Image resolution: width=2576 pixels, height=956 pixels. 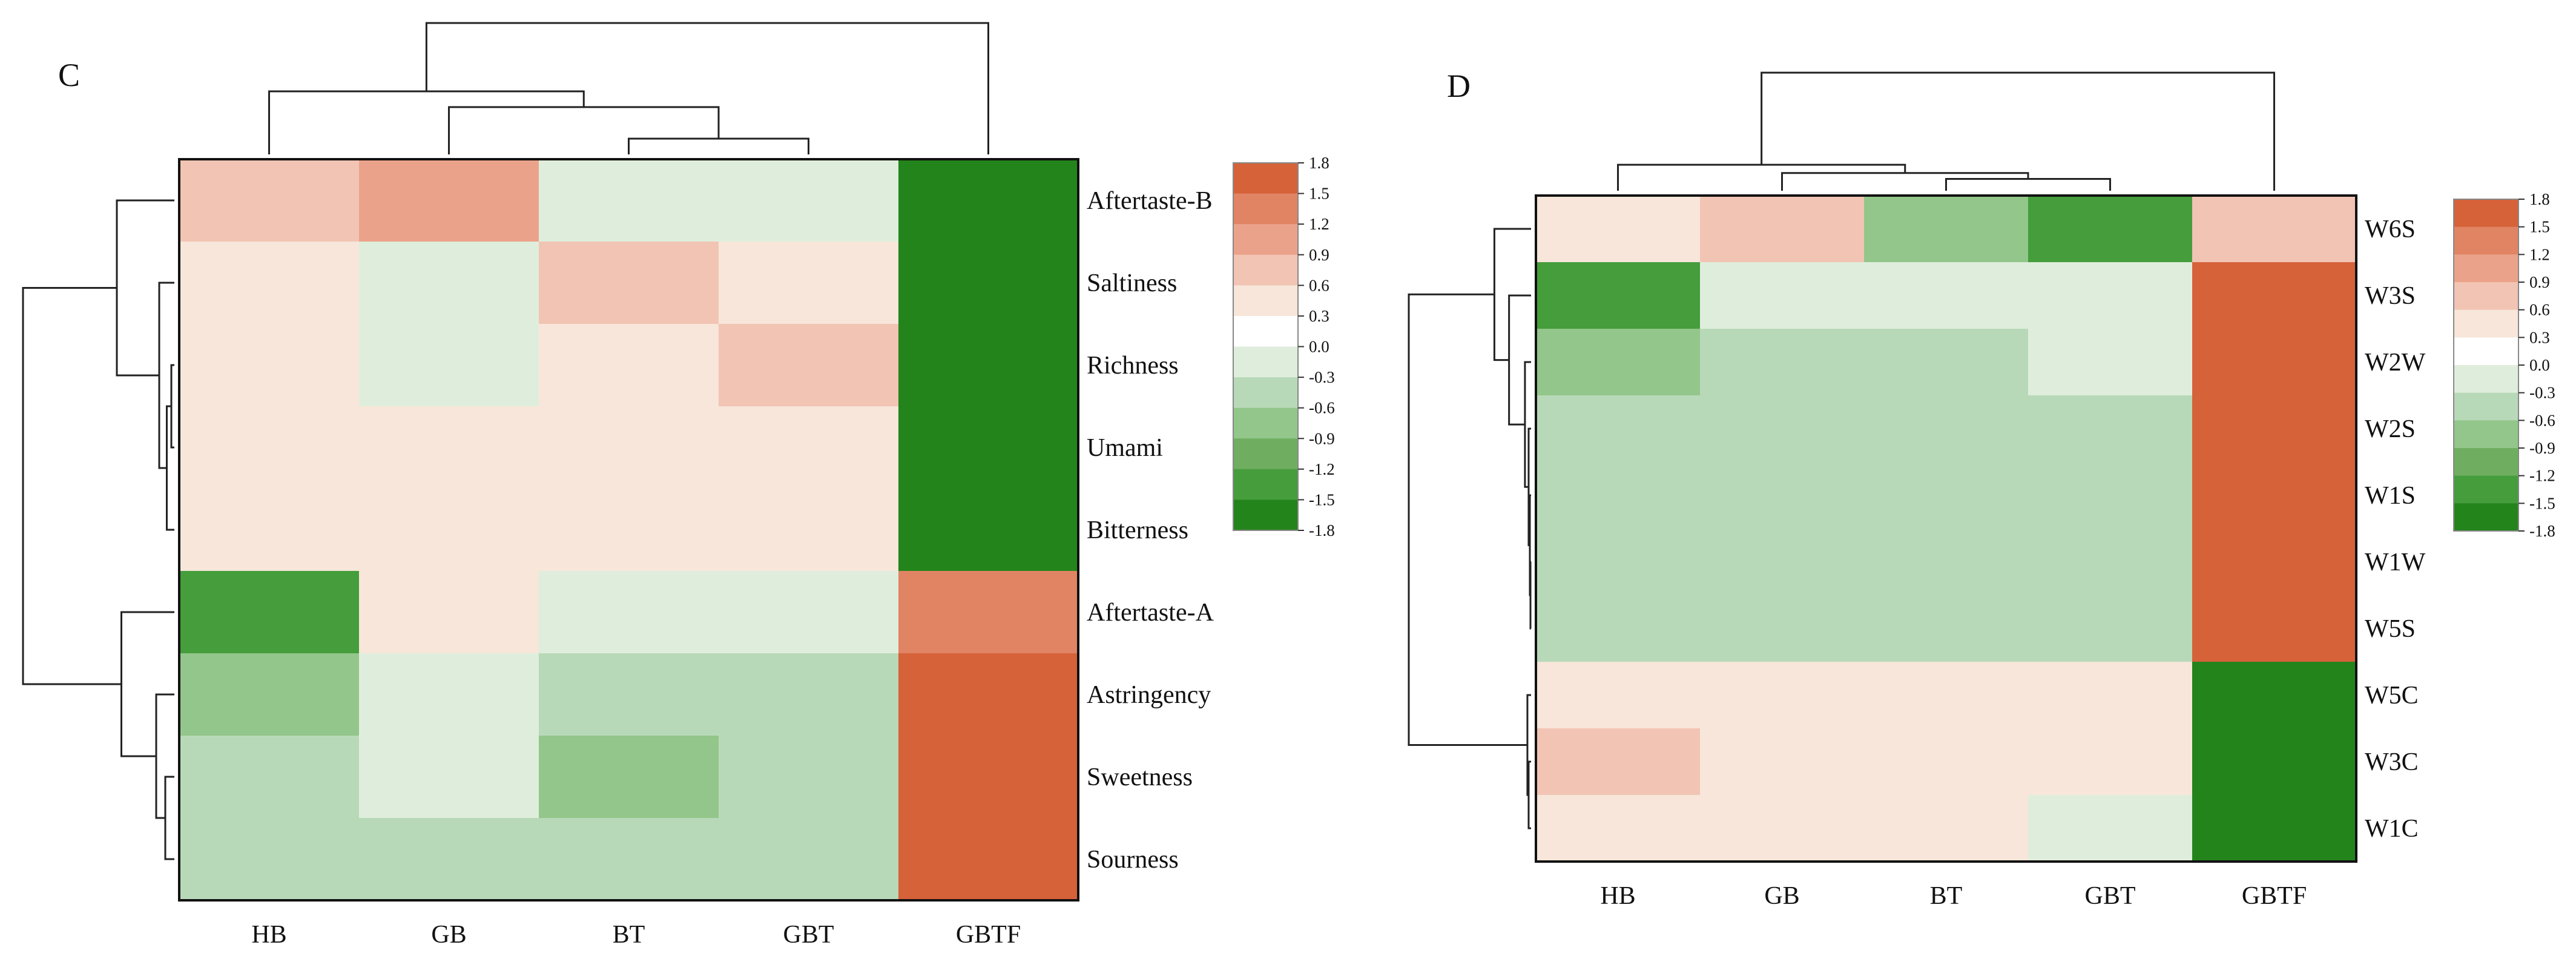 What do you see at coordinates (2110, 562) in the screenshot?
I see `heatmap-cell-d-r5-c3` at bounding box center [2110, 562].